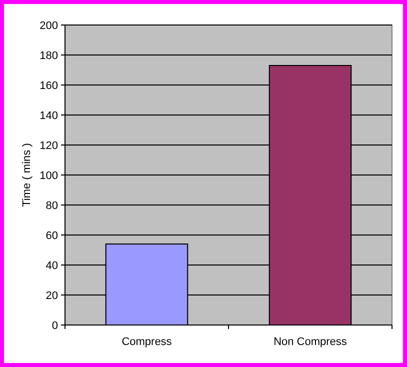 This screenshot has height=367, width=407. What do you see at coordinates (52, 206) in the screenshot?
I see `y-tick-label: 80` at bounding box center [52, 206].